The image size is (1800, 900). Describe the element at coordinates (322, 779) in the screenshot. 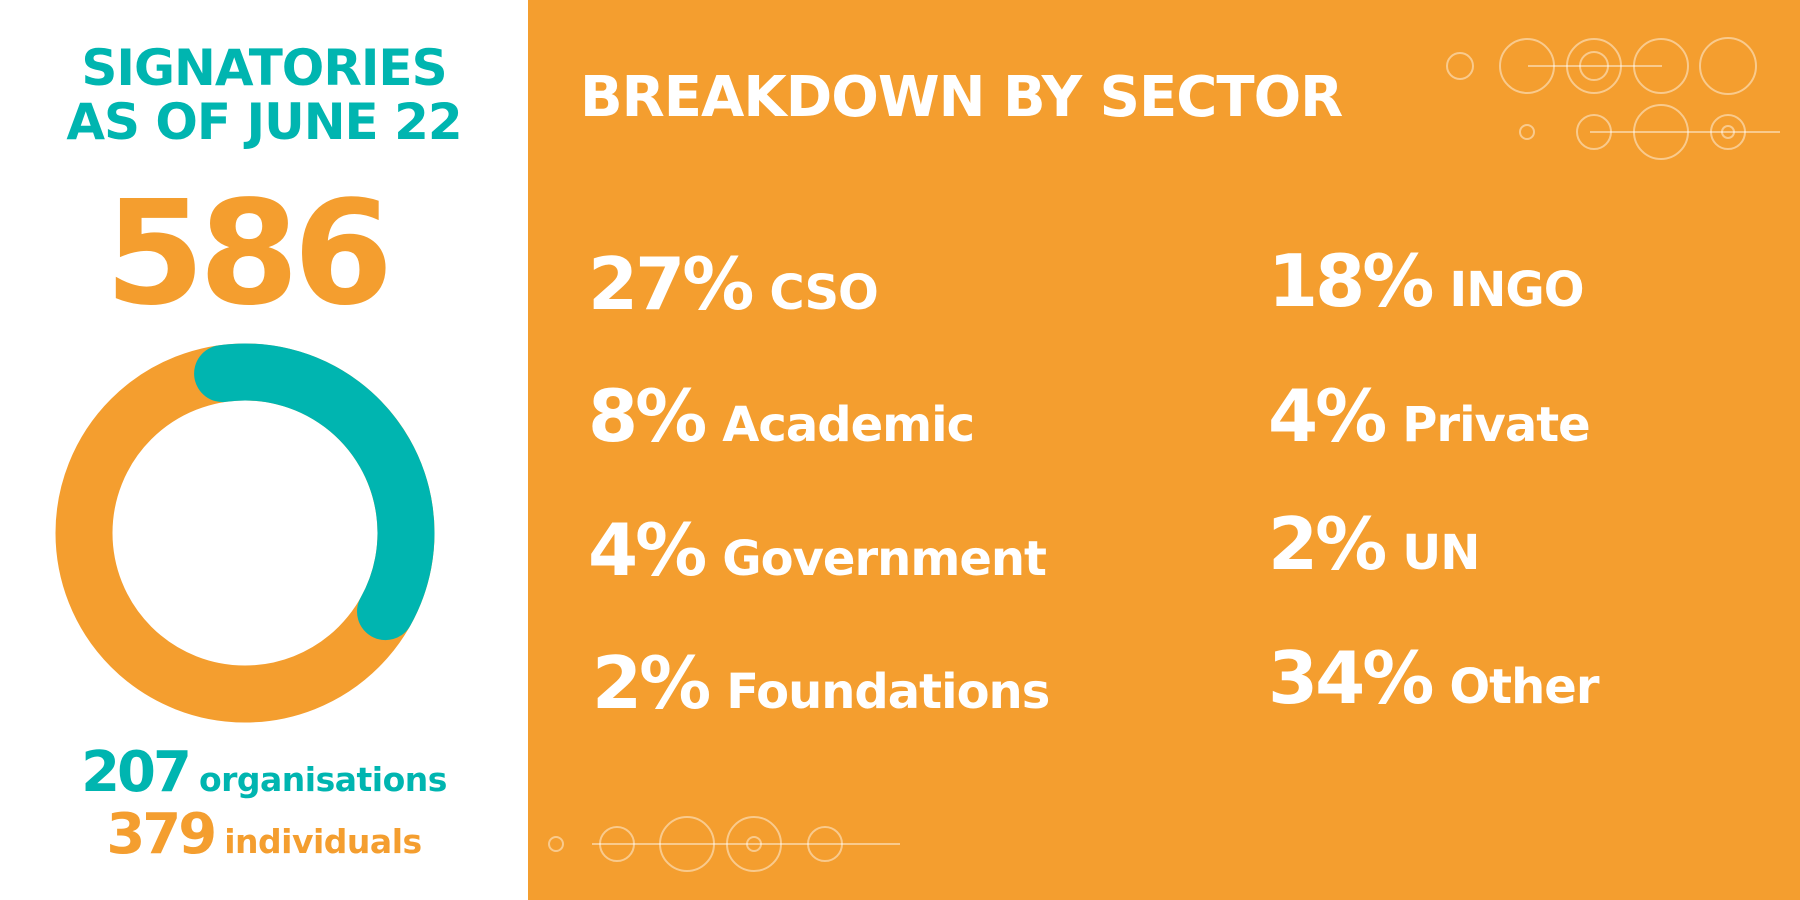

I see `organisations-label: organisations` at that location.